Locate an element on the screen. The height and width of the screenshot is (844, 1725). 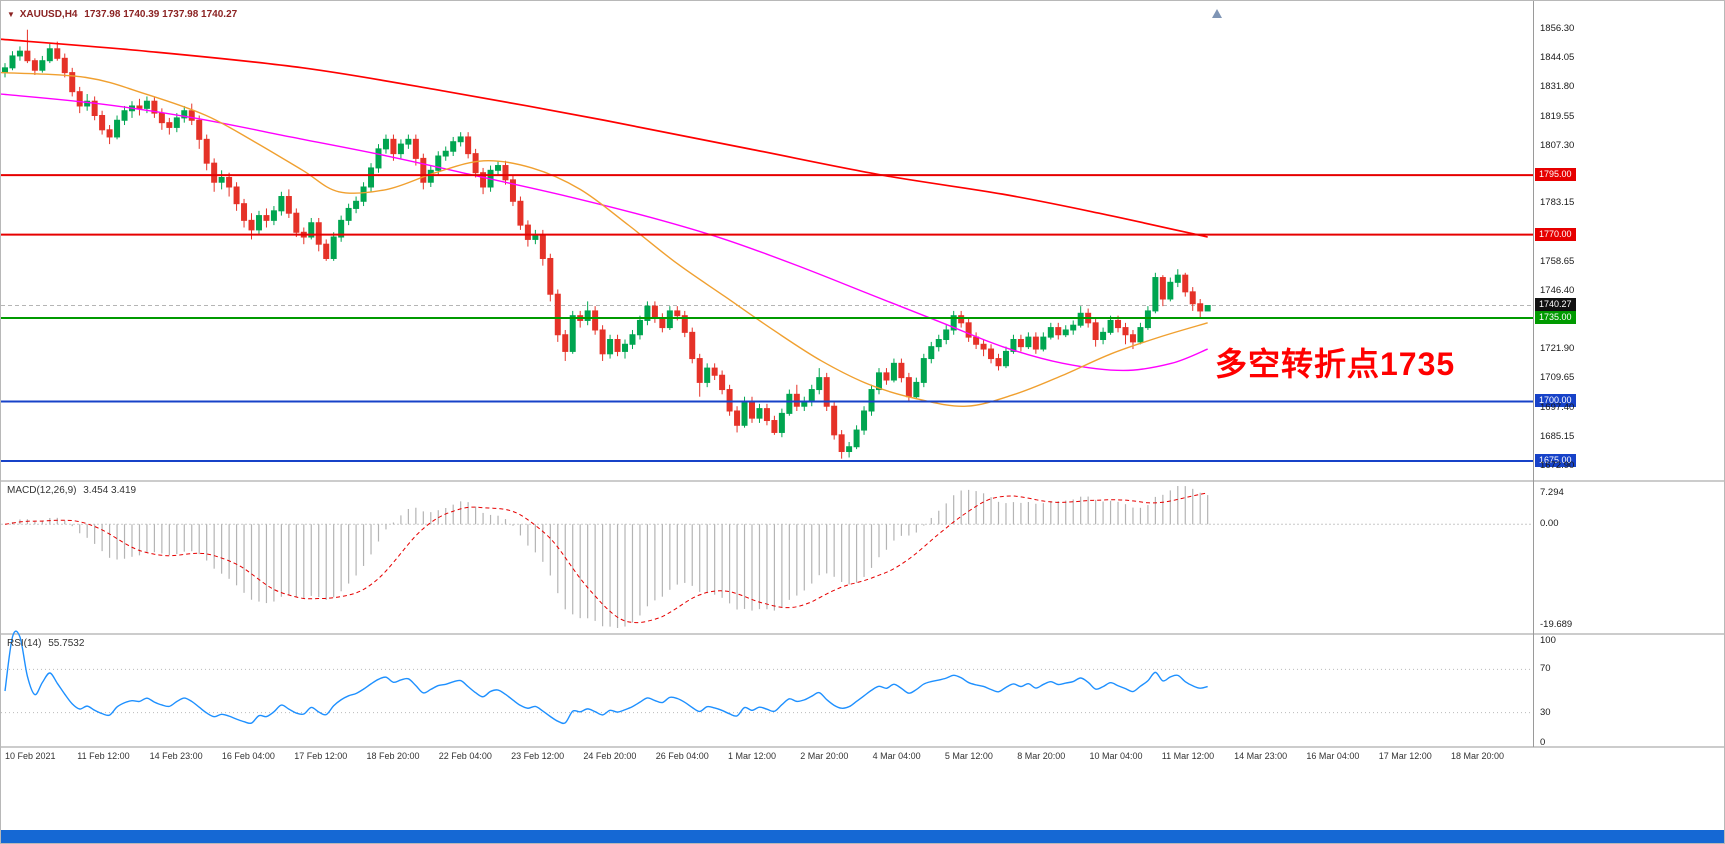
macd-histogram is located at coordinates (610, 557).